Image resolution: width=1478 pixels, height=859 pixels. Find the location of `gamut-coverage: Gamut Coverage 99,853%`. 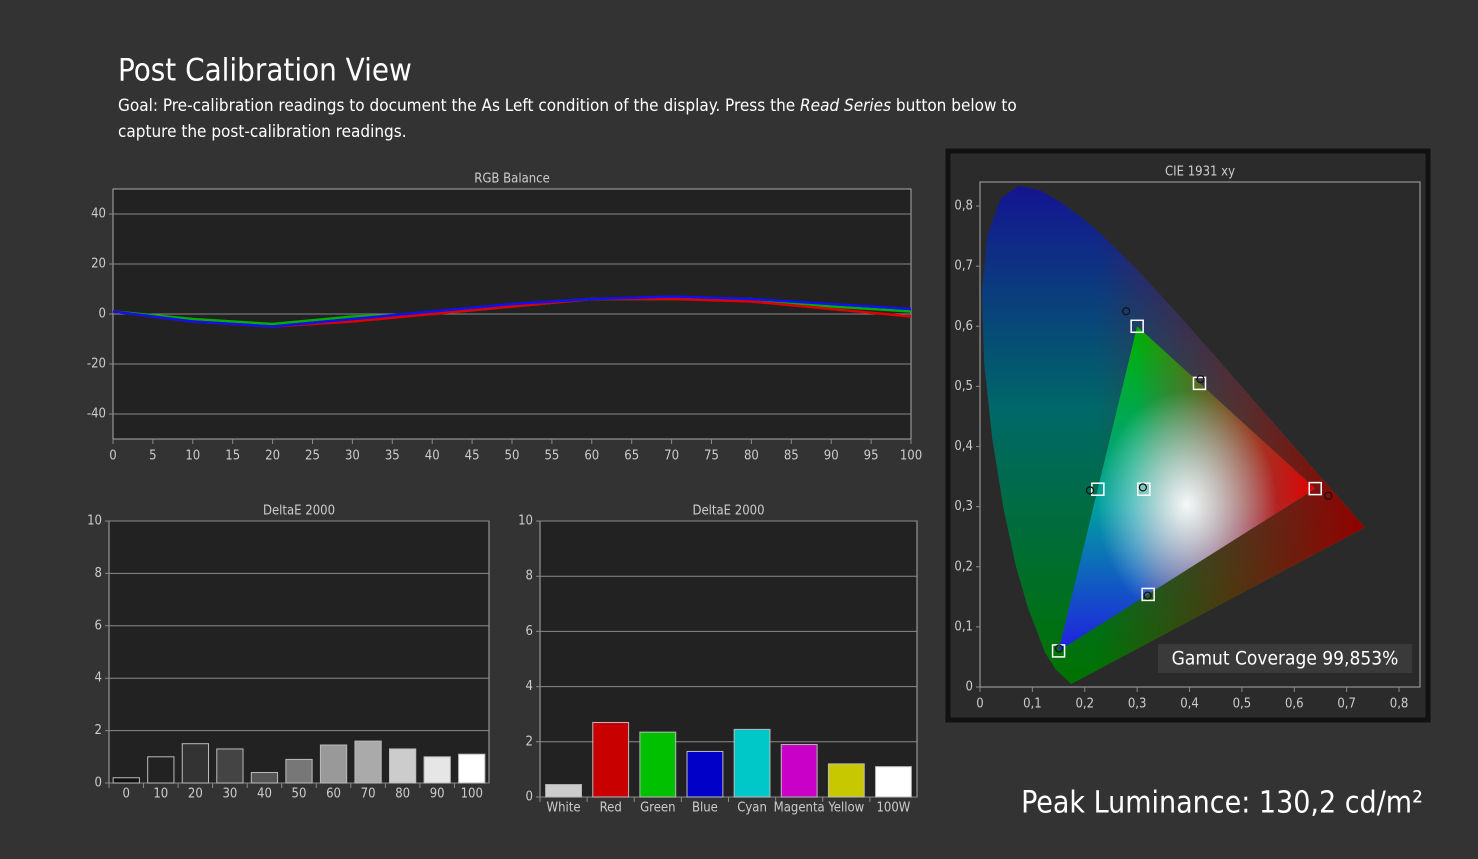

gamut-coverage: Gamut Coverage 99,853% is located at coordinates (1285, 659).